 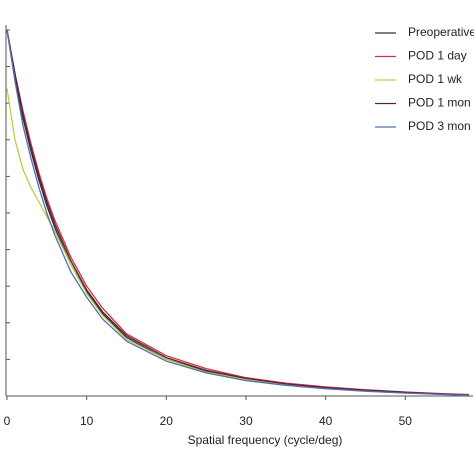 I want to click on x-tick-label: 20, so click(x=167, y=421).